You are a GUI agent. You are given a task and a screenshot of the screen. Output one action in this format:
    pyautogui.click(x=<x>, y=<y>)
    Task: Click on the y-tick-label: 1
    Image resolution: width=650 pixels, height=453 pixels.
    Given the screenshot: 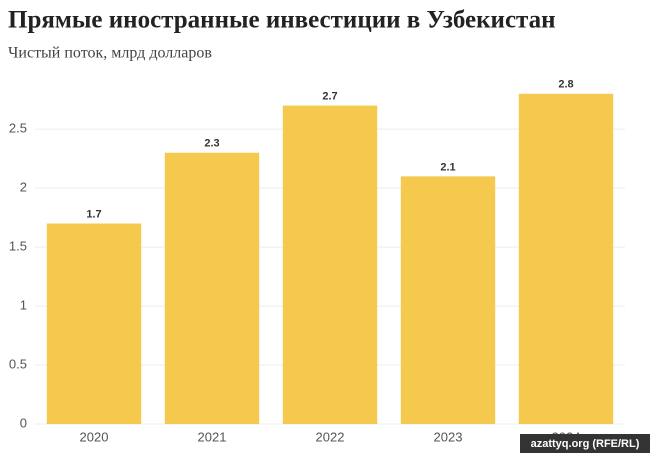 What is the action you would take?
    pyautogui.click(x=23, y=305)
    